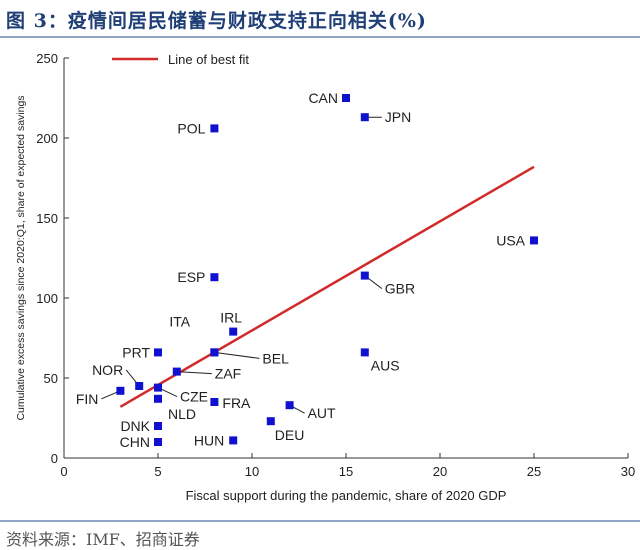 Image resolution: width=640 pixels, height=550 pixels. Describe the element at coordinates (135, 442) in the screenshot. I see `point-label: CHN` at that location.